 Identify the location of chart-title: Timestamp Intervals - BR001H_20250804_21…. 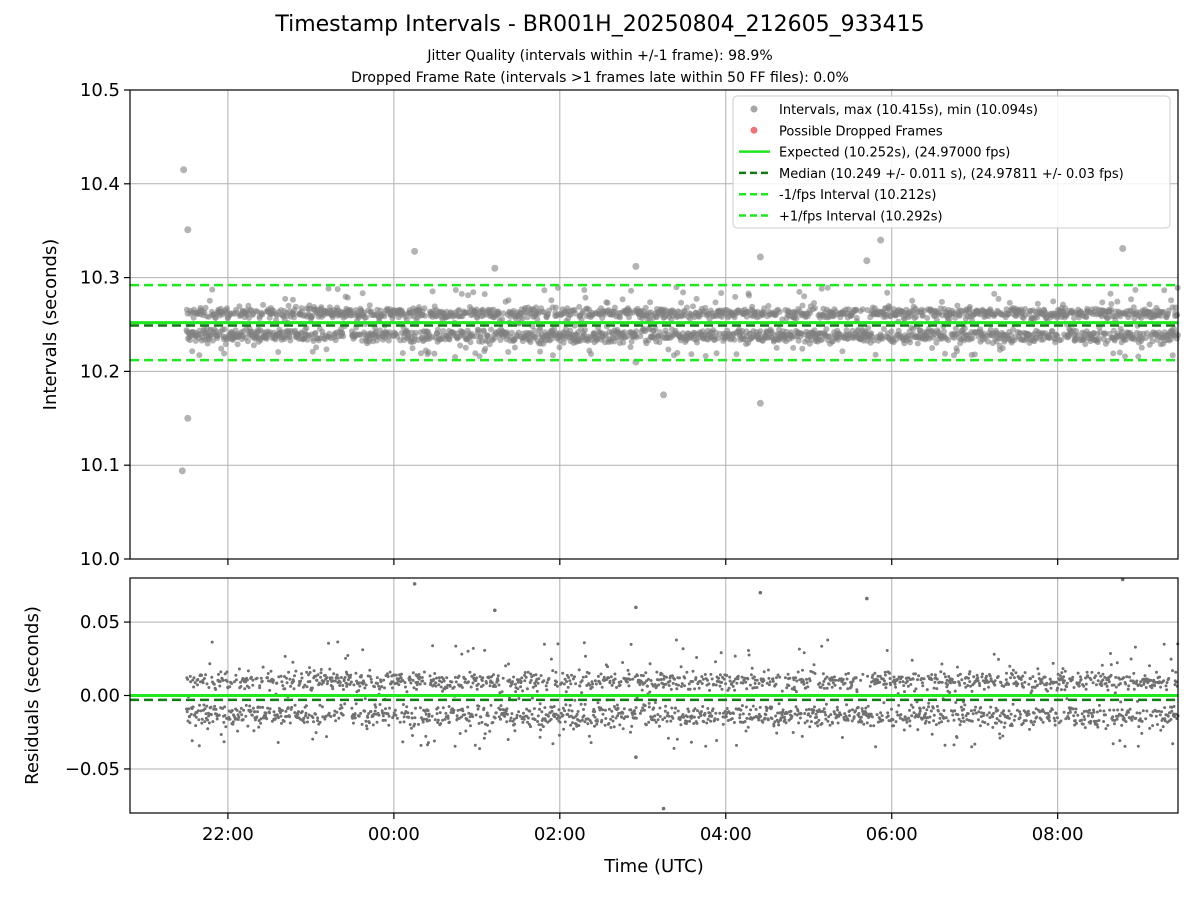
(600, 24).